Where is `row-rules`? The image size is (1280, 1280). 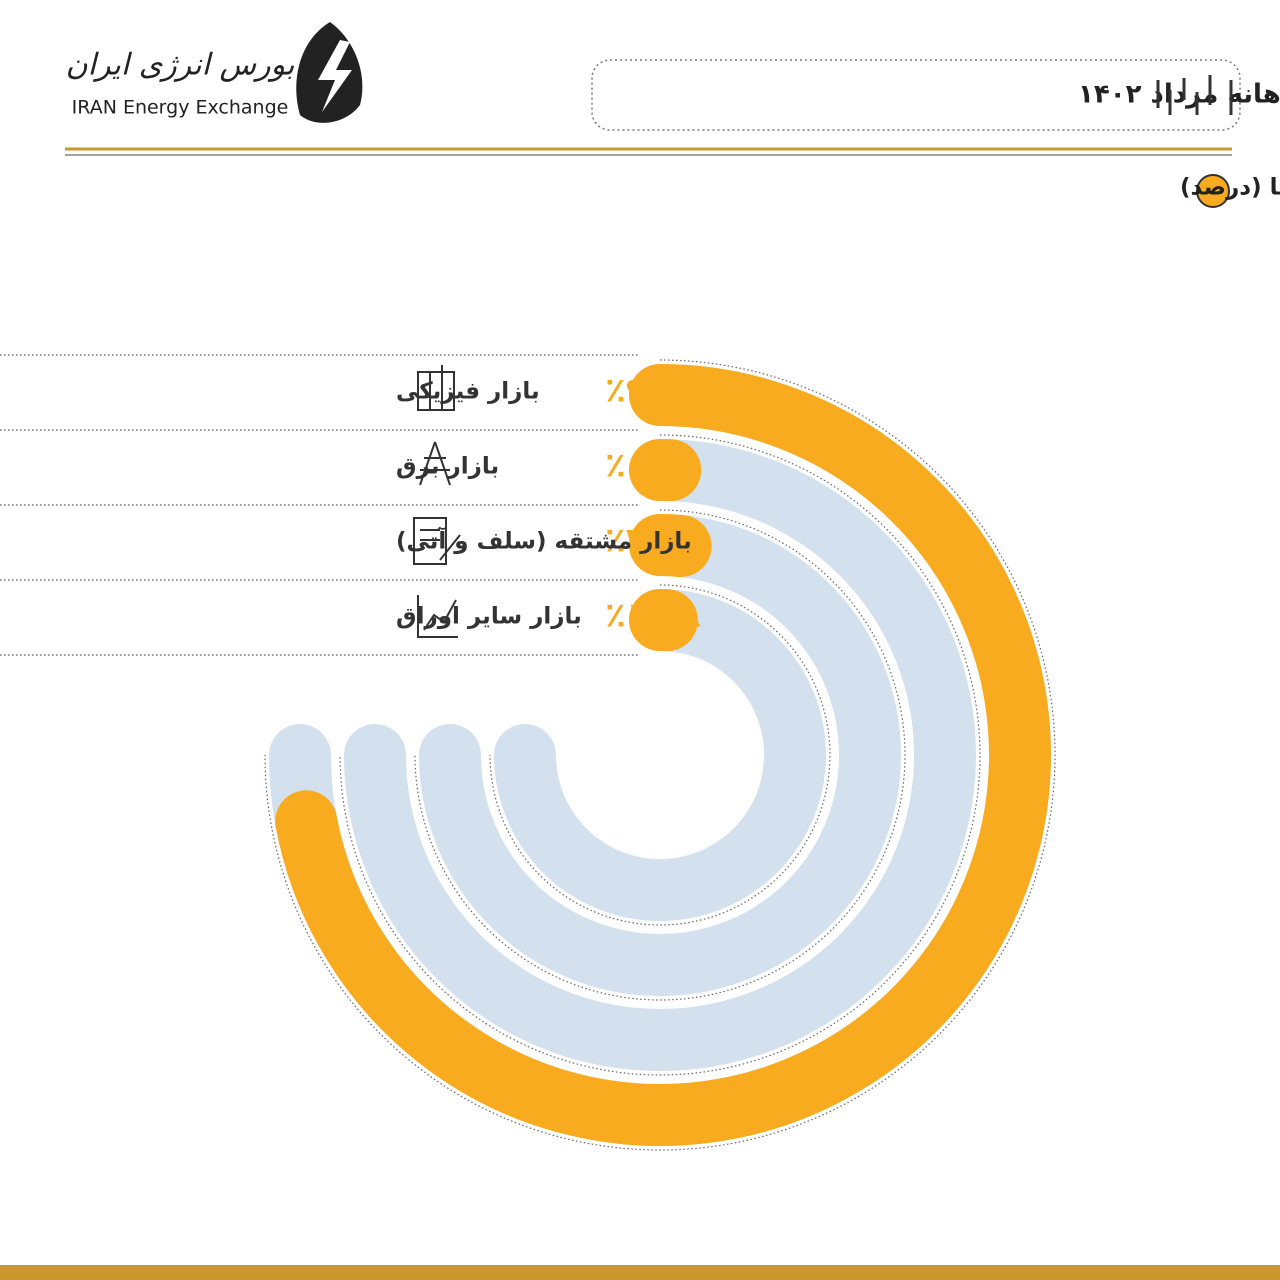
row-rules is located at coordinates (320, 505).